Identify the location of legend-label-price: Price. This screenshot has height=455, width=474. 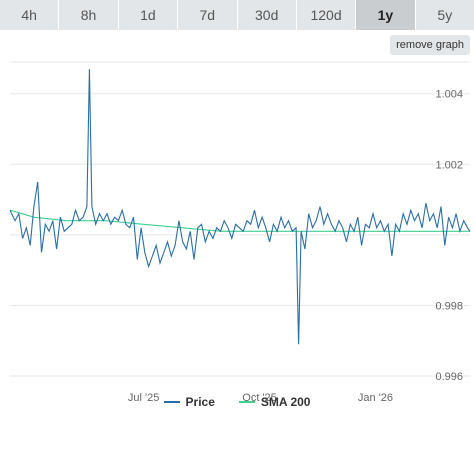
(200, 402).